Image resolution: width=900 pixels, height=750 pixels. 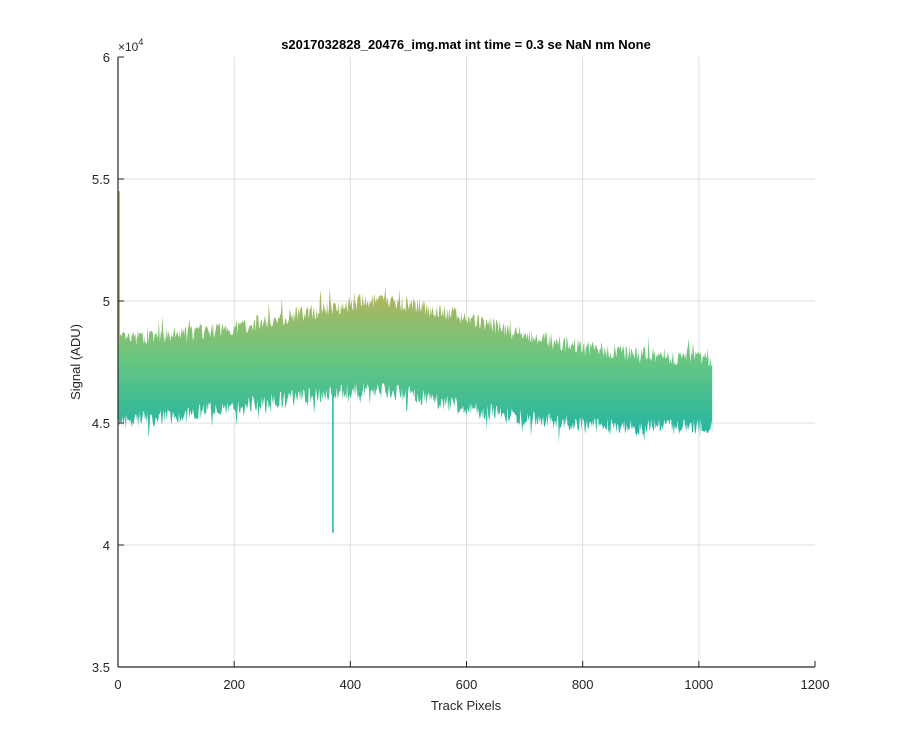 I want to click on y-axis-exponent: ×10⁴, so click(x=130, y=45).